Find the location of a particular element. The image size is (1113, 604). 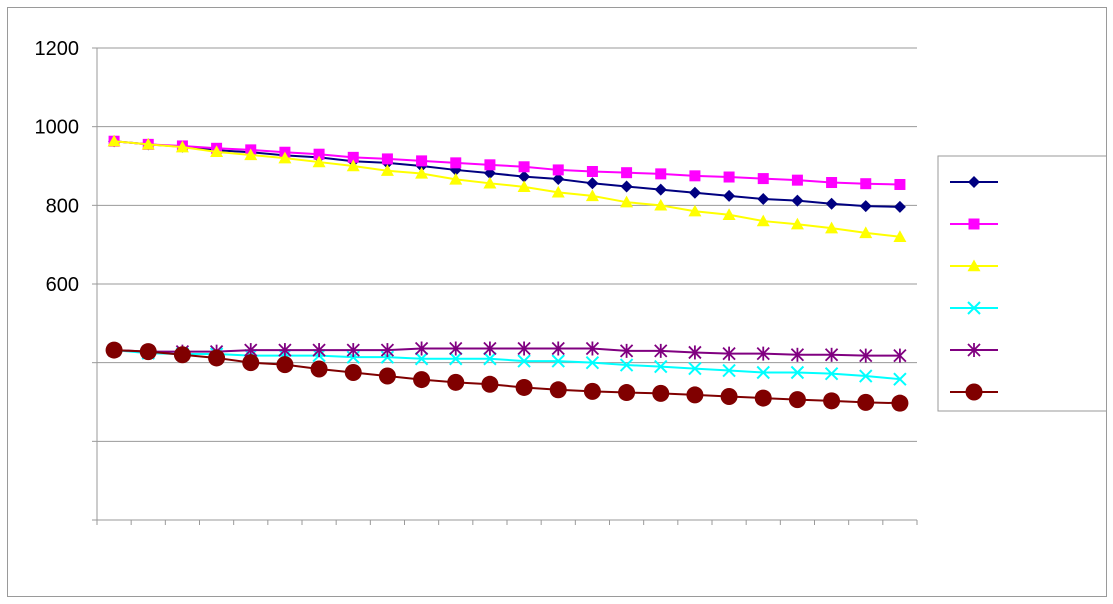

series-2-line is located at coordinates (506, 163).